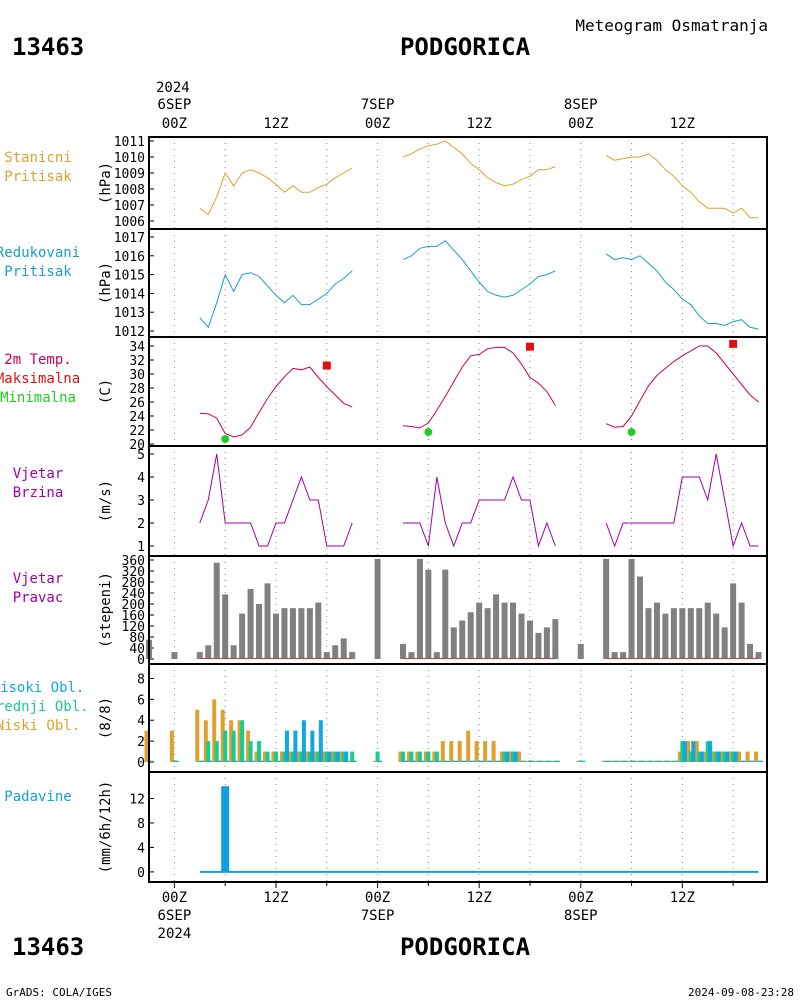 This screenshot has height=1000, width=800. Describe the element at coordinates (377, 124) in the screenshot. I see `hour-label-top: 00Z` at that location.